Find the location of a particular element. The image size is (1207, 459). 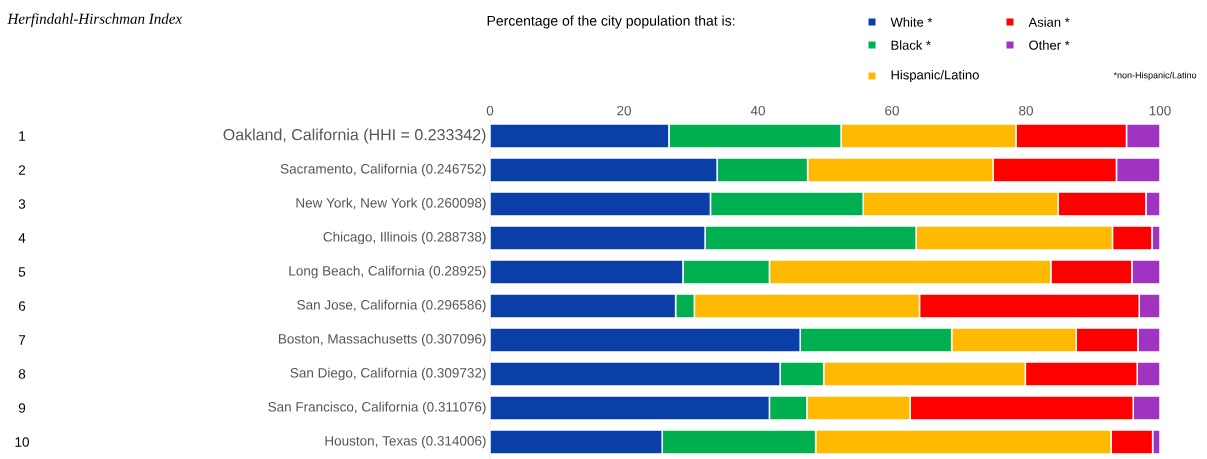

y-tick-label: Houston, Texas (0.314006) is located at coordinates (405, 442).